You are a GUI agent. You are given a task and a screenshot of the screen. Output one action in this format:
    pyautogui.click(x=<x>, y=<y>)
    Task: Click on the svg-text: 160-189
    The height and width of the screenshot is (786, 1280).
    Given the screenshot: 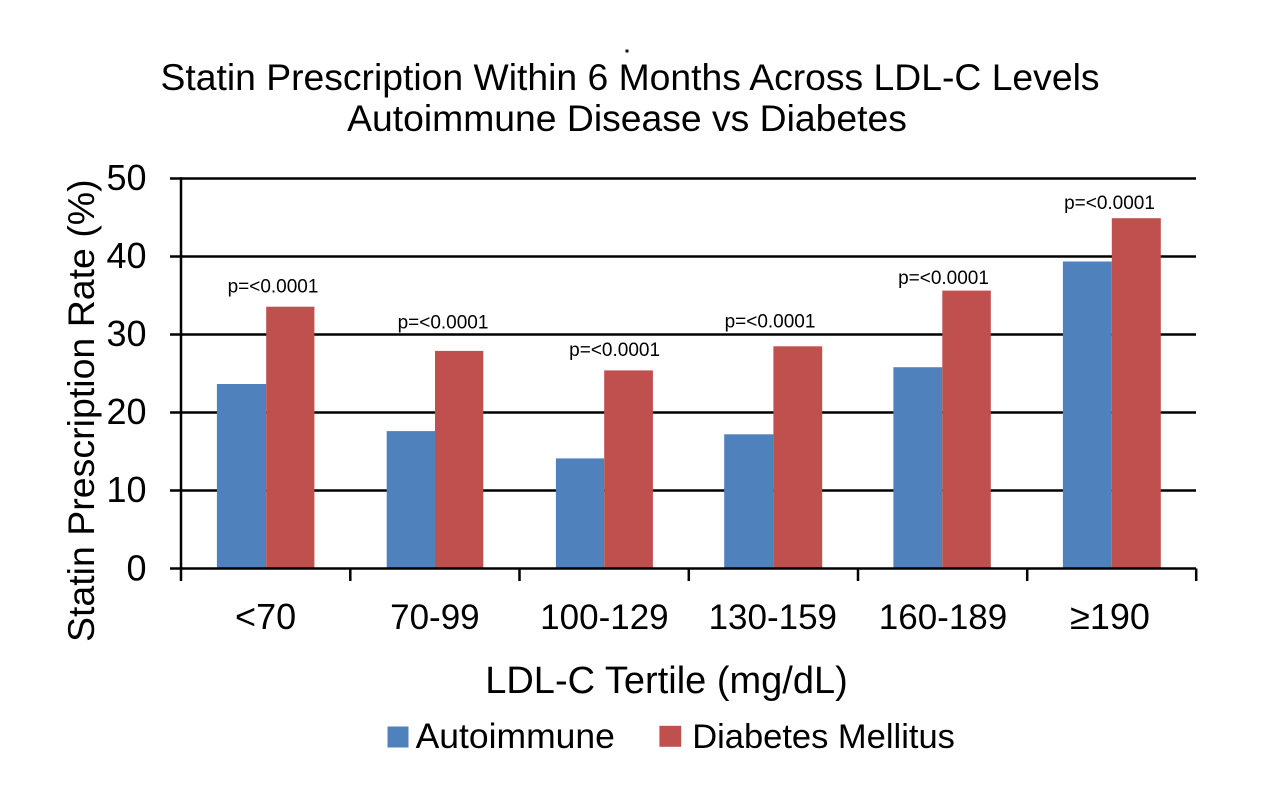 What is the action you would take?
    pyautogui.click(x=943, y=617)
    